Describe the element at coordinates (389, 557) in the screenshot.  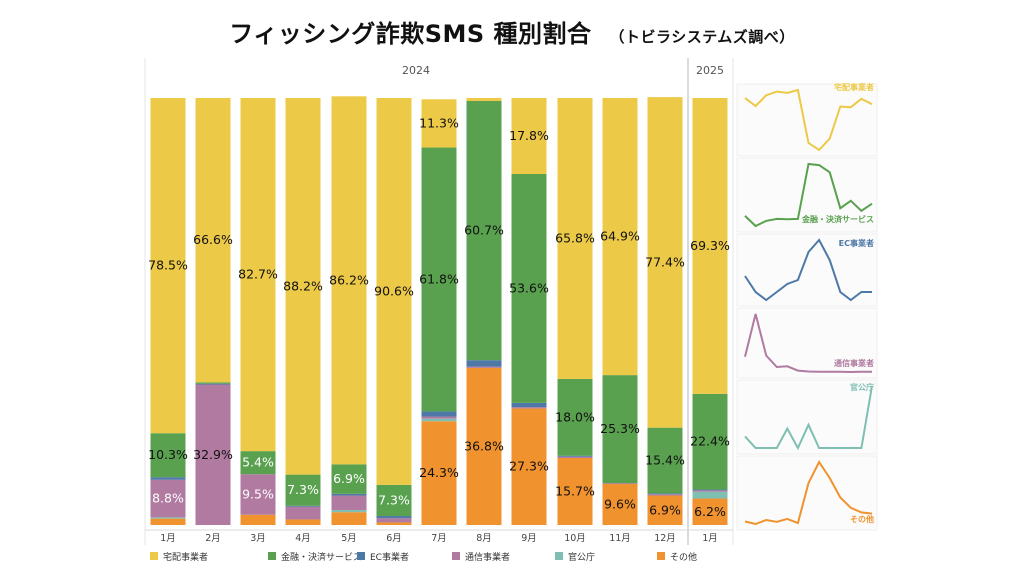
I see `legend-label: EC事業者` at that location.